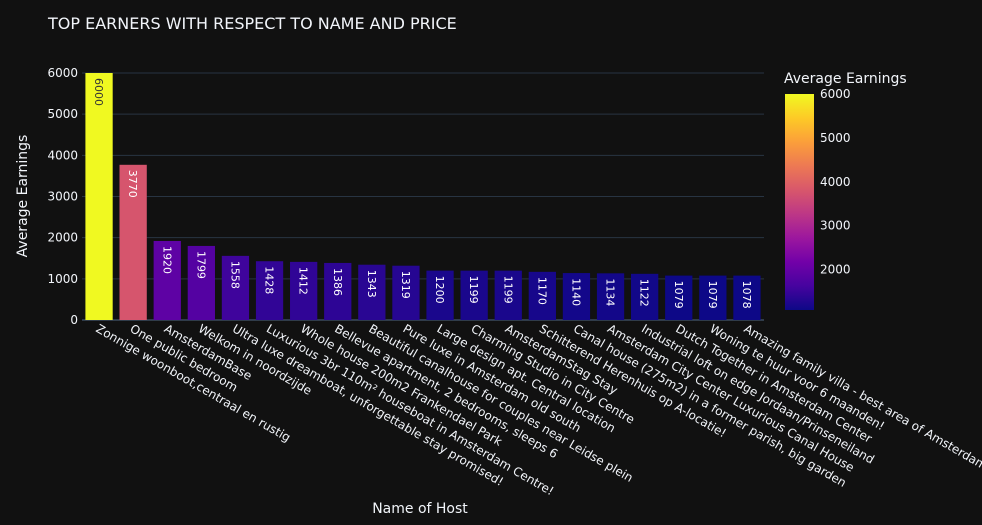  What do you see at coordinates (62, 238) in the screenshot?
I see `y-tick-label: 2000` at bounding box center [62, 238].